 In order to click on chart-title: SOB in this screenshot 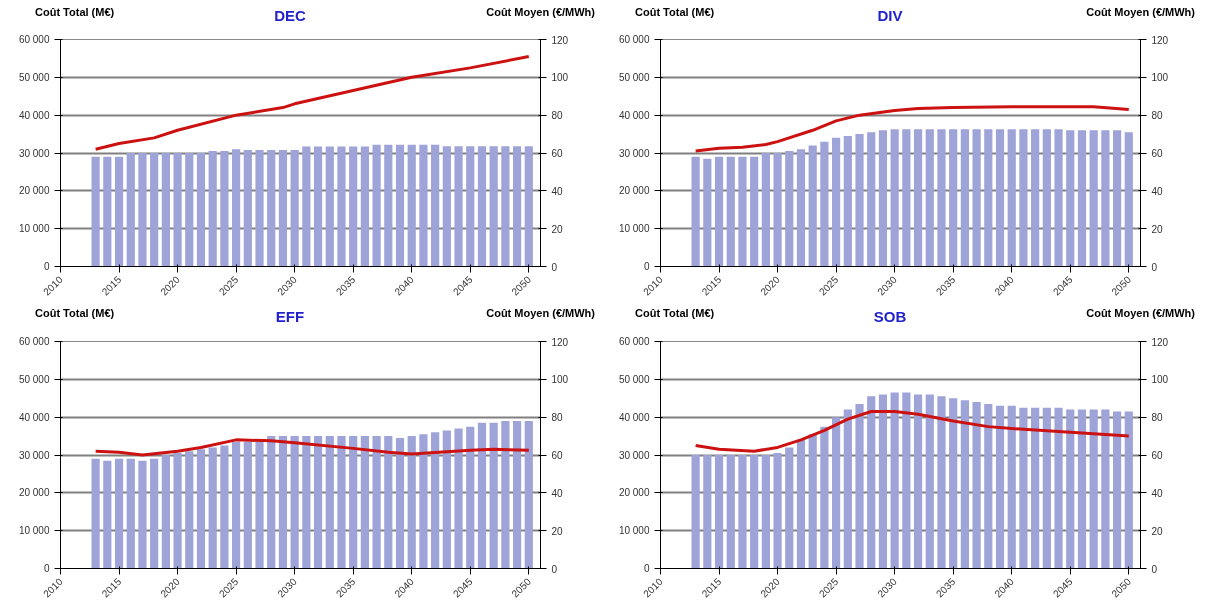, I will do `click(890, 317)`.